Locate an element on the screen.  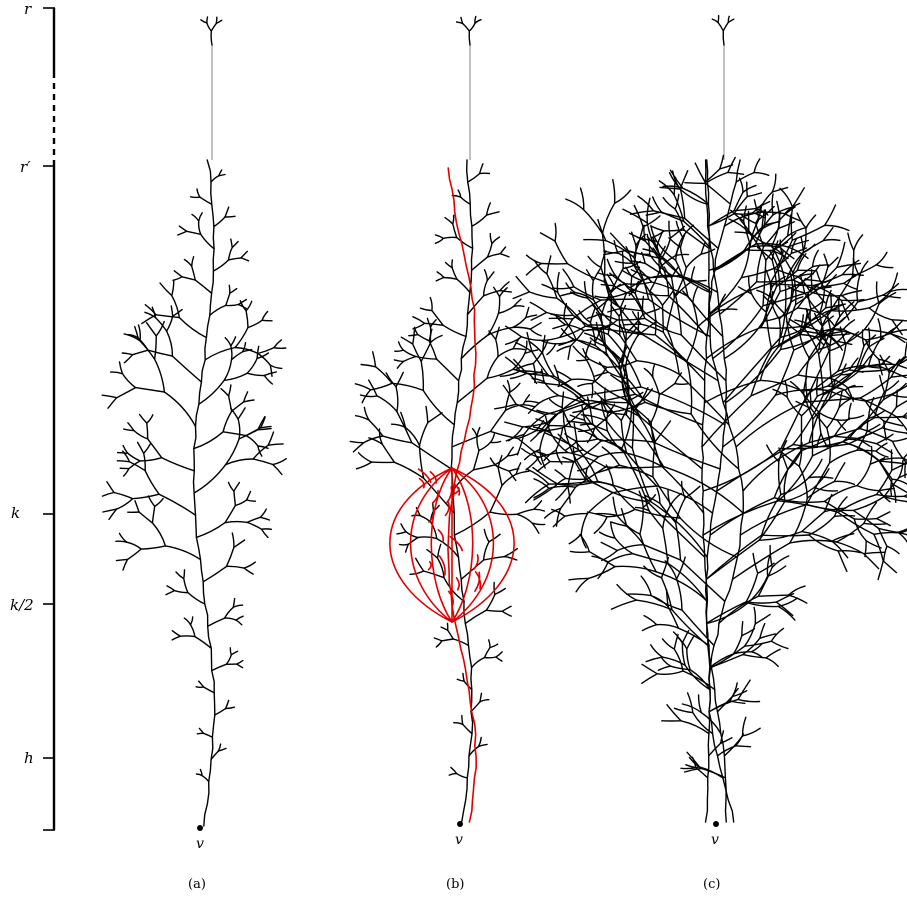
root-label-a: v is located at coordinates (200, 844).